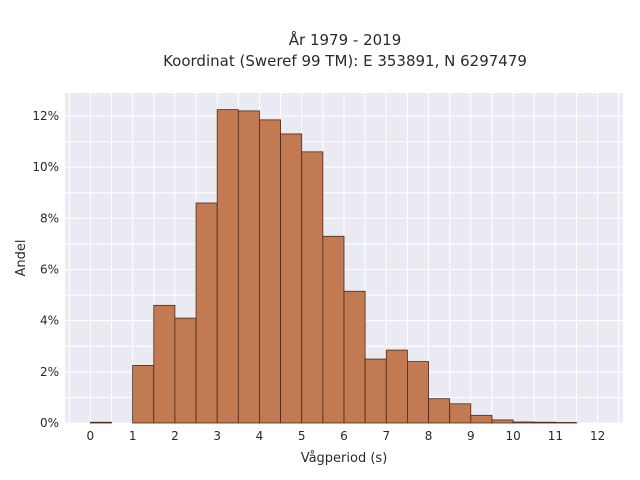 The width and height of the screenshot is (640, 480). What do you see at coordinates (49, 218) in the screenshot?
I see `y-tick-label: 8%` at bounding box center [49, 218].